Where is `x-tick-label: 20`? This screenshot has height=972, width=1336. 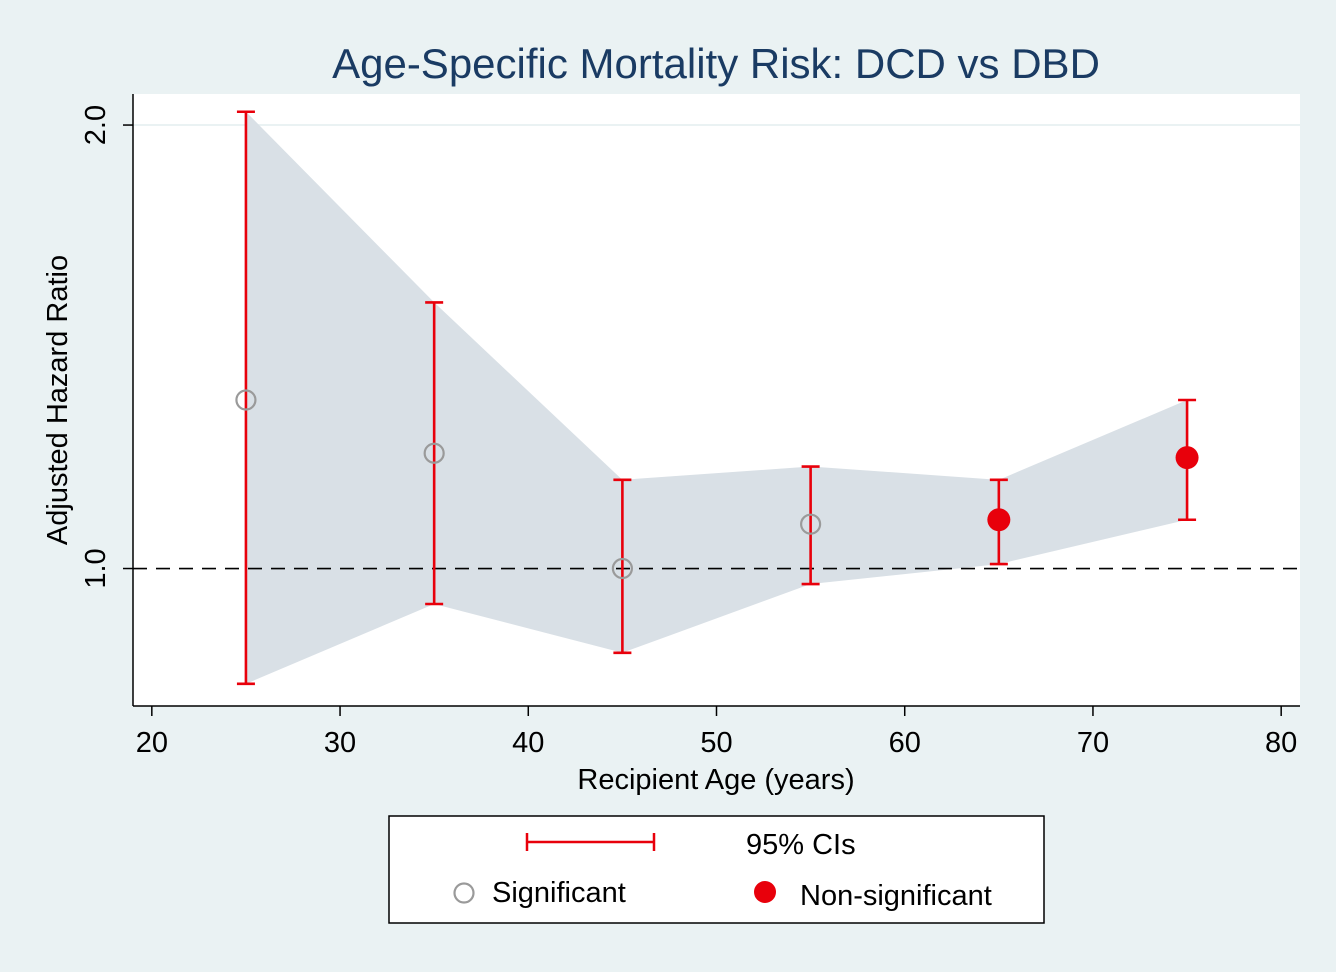 x-tick-label: 20 is located at coordinates (152, 743).